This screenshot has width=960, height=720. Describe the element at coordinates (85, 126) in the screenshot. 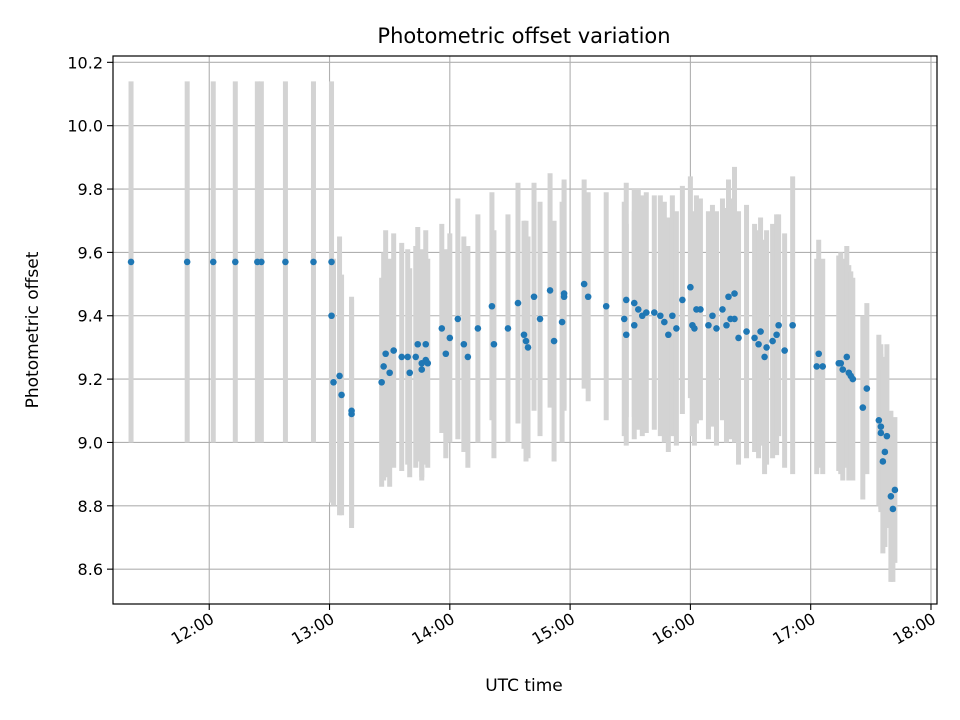

I see `y-tick-label: 10.0` at that location.